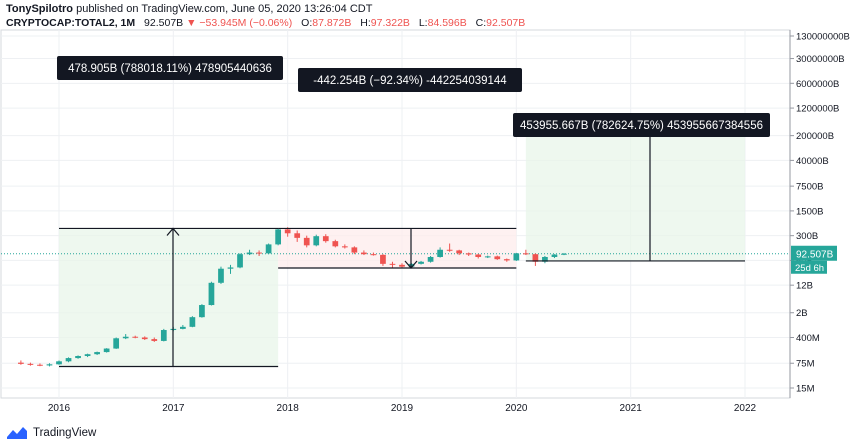 The width and height of the screenshot is (860, 444). I want to click on price-axis-label: 400M, so click(808, 338).